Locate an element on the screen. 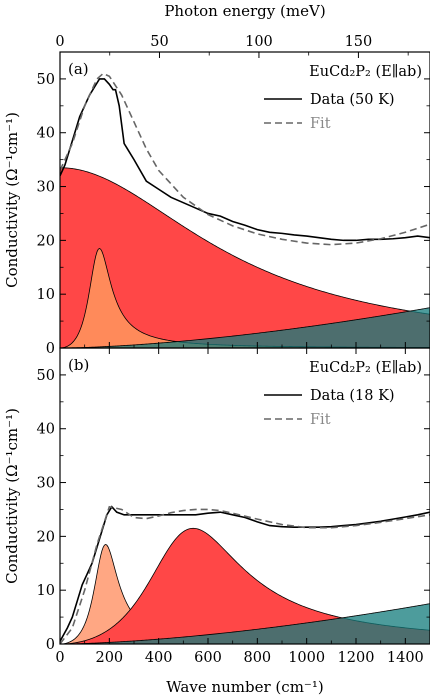  top-tick-label: 0 is located at coordinates (59, 42).